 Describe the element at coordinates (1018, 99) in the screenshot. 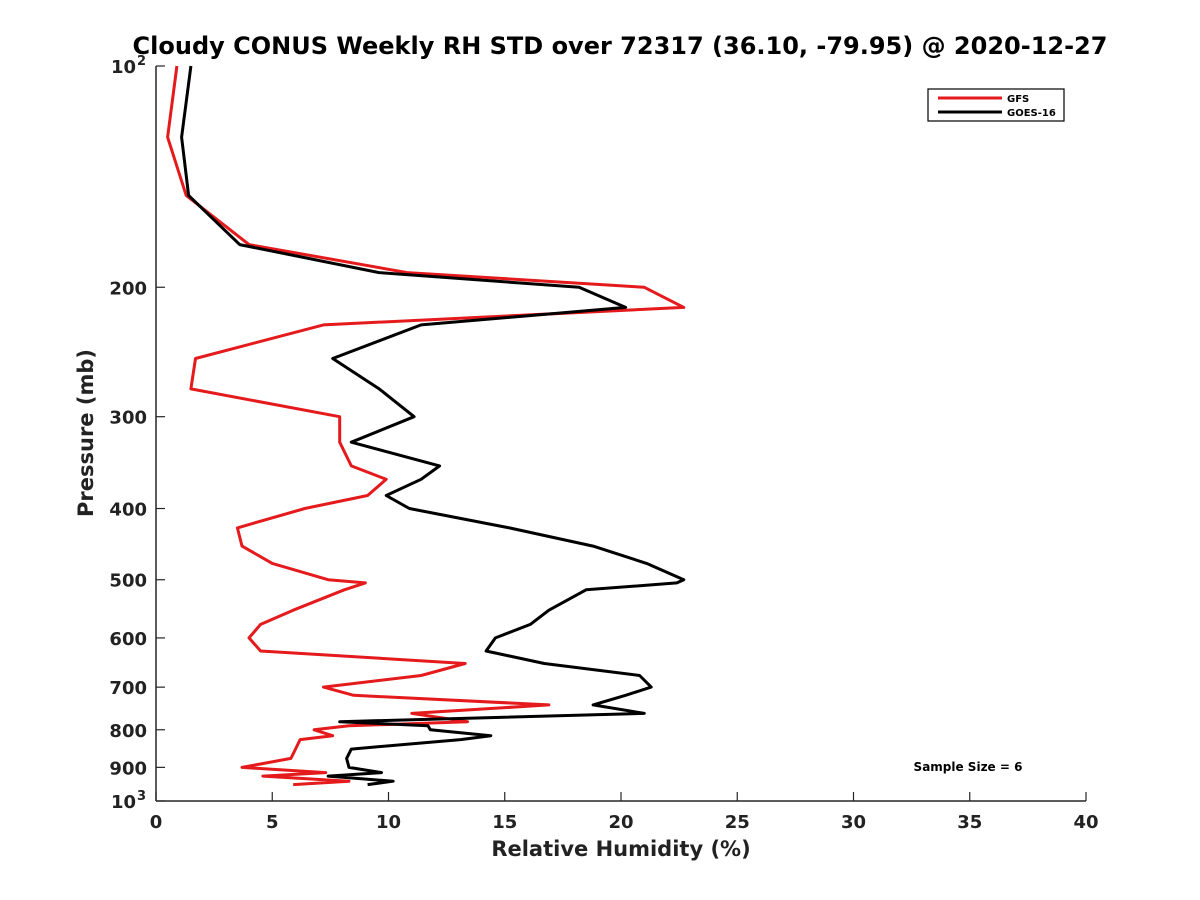

I see `legend-label: GFS` at that location.